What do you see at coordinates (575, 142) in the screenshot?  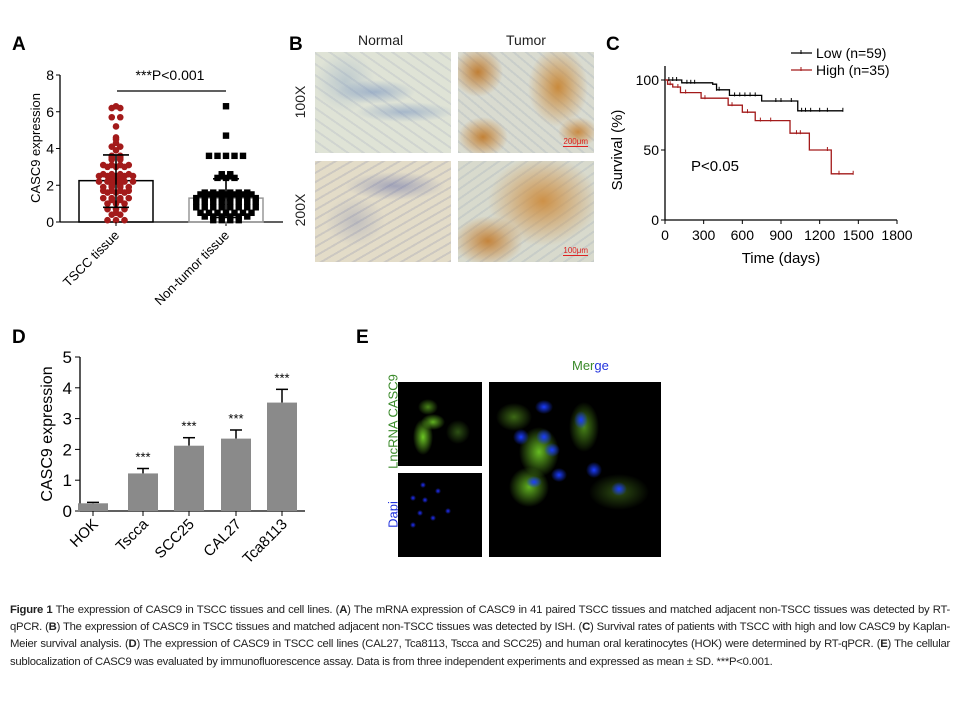 I see `scale-bar-200um: 200μm` at bounding box center [575, 142].